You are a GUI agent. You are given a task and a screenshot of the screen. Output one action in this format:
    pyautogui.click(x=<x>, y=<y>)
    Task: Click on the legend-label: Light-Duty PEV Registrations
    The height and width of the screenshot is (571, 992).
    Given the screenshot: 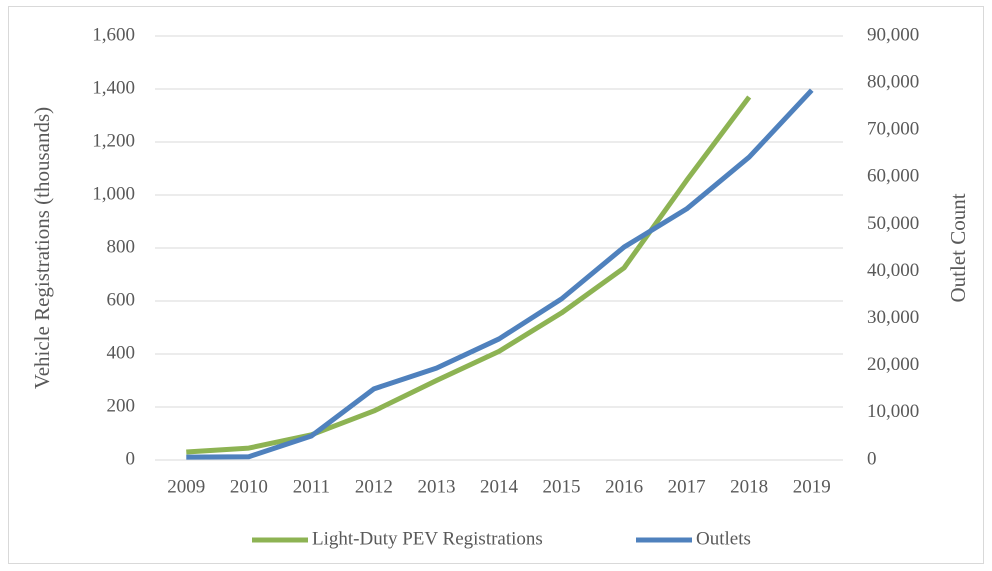 What is the action you would take?
    pyautogui.click(x=427, y=538)
    